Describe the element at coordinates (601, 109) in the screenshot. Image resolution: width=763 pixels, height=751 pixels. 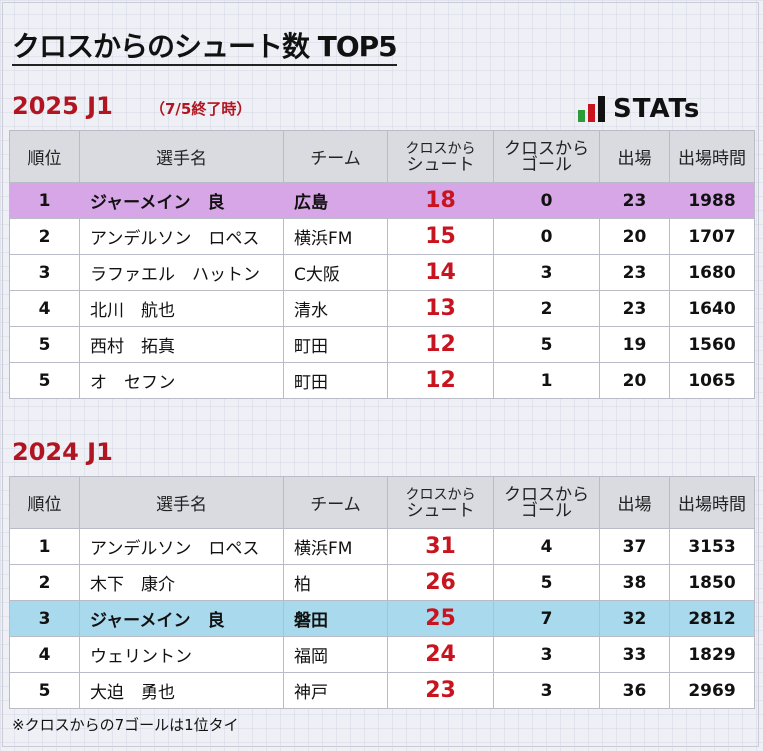
I see `logo-bar-black` at that location.